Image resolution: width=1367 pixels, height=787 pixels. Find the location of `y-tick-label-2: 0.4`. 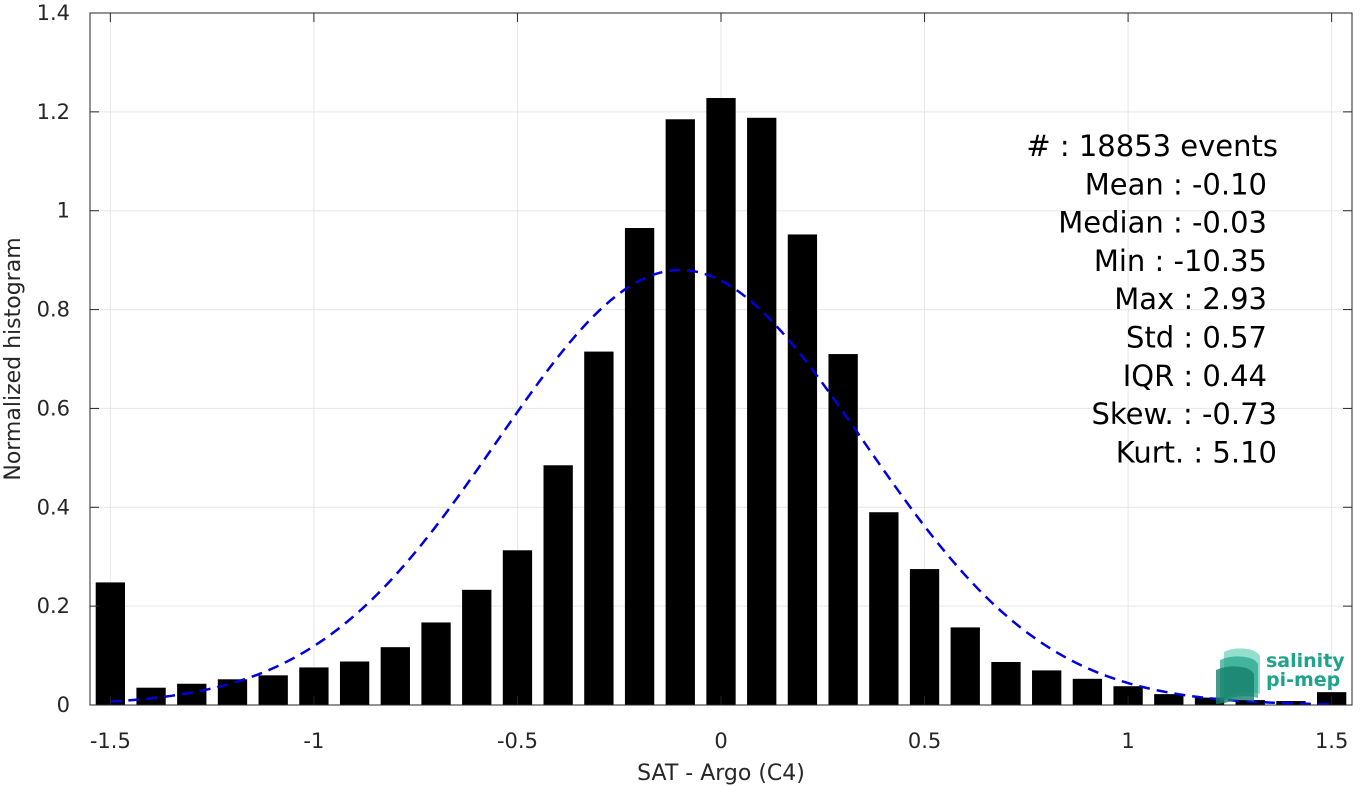

y-tick-label-2: 0.4 is located at coordinates (53, 507).